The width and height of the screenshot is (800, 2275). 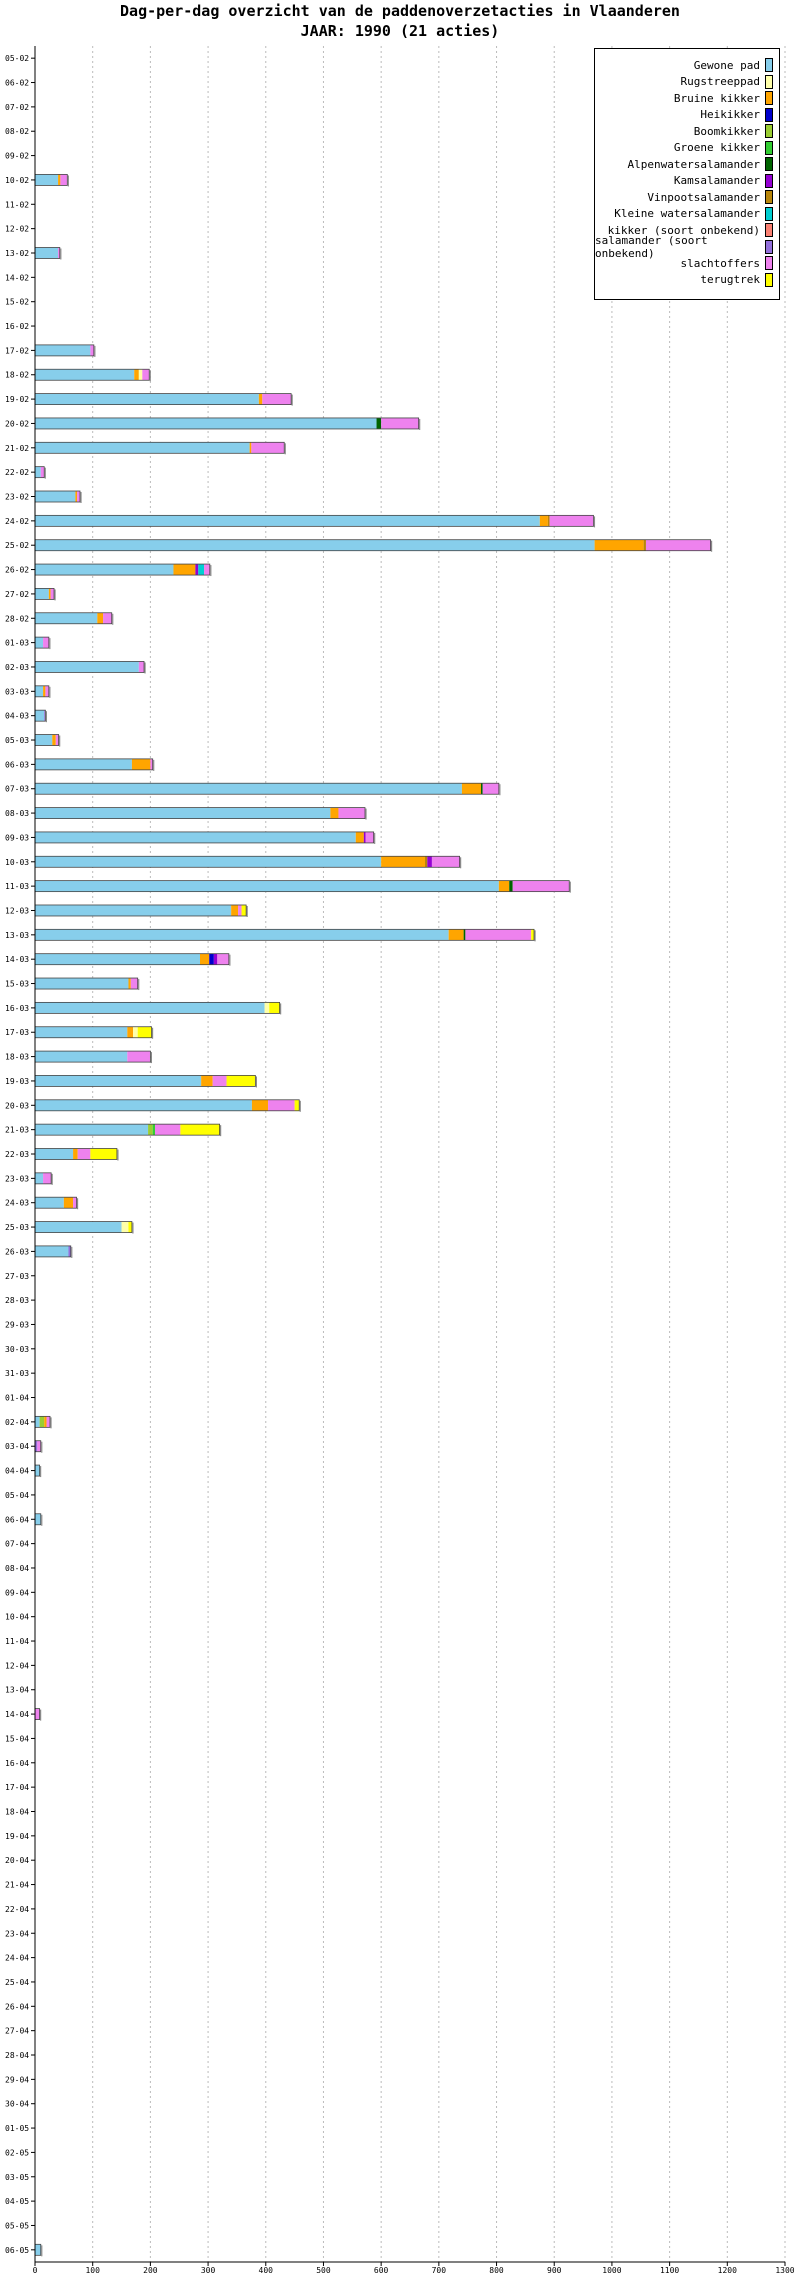 I want to click on x-tick-label: 200, so click(x=150, y=2270).